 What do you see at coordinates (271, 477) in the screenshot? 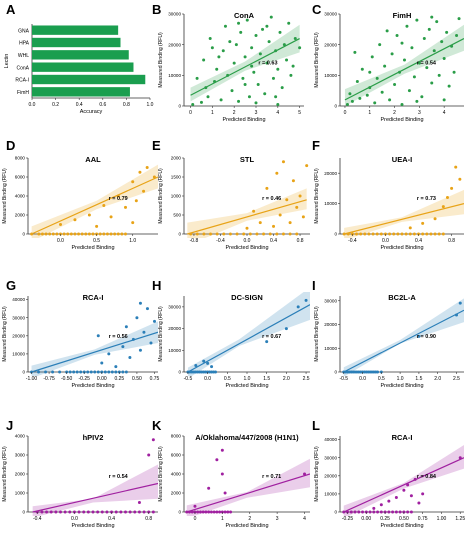
I see `correlation-label: r = 0.71` at bounding box center [271, 477].